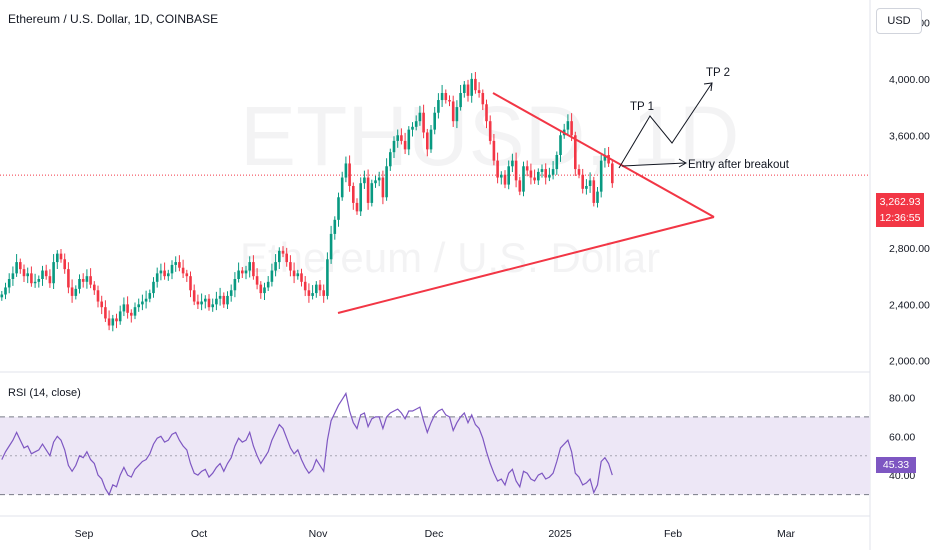 The height and width of the screenshot is (550, 932). Describe the element at coordinates (603, 155) in the screenshot. I see `triangle-resistance-line` at that location.